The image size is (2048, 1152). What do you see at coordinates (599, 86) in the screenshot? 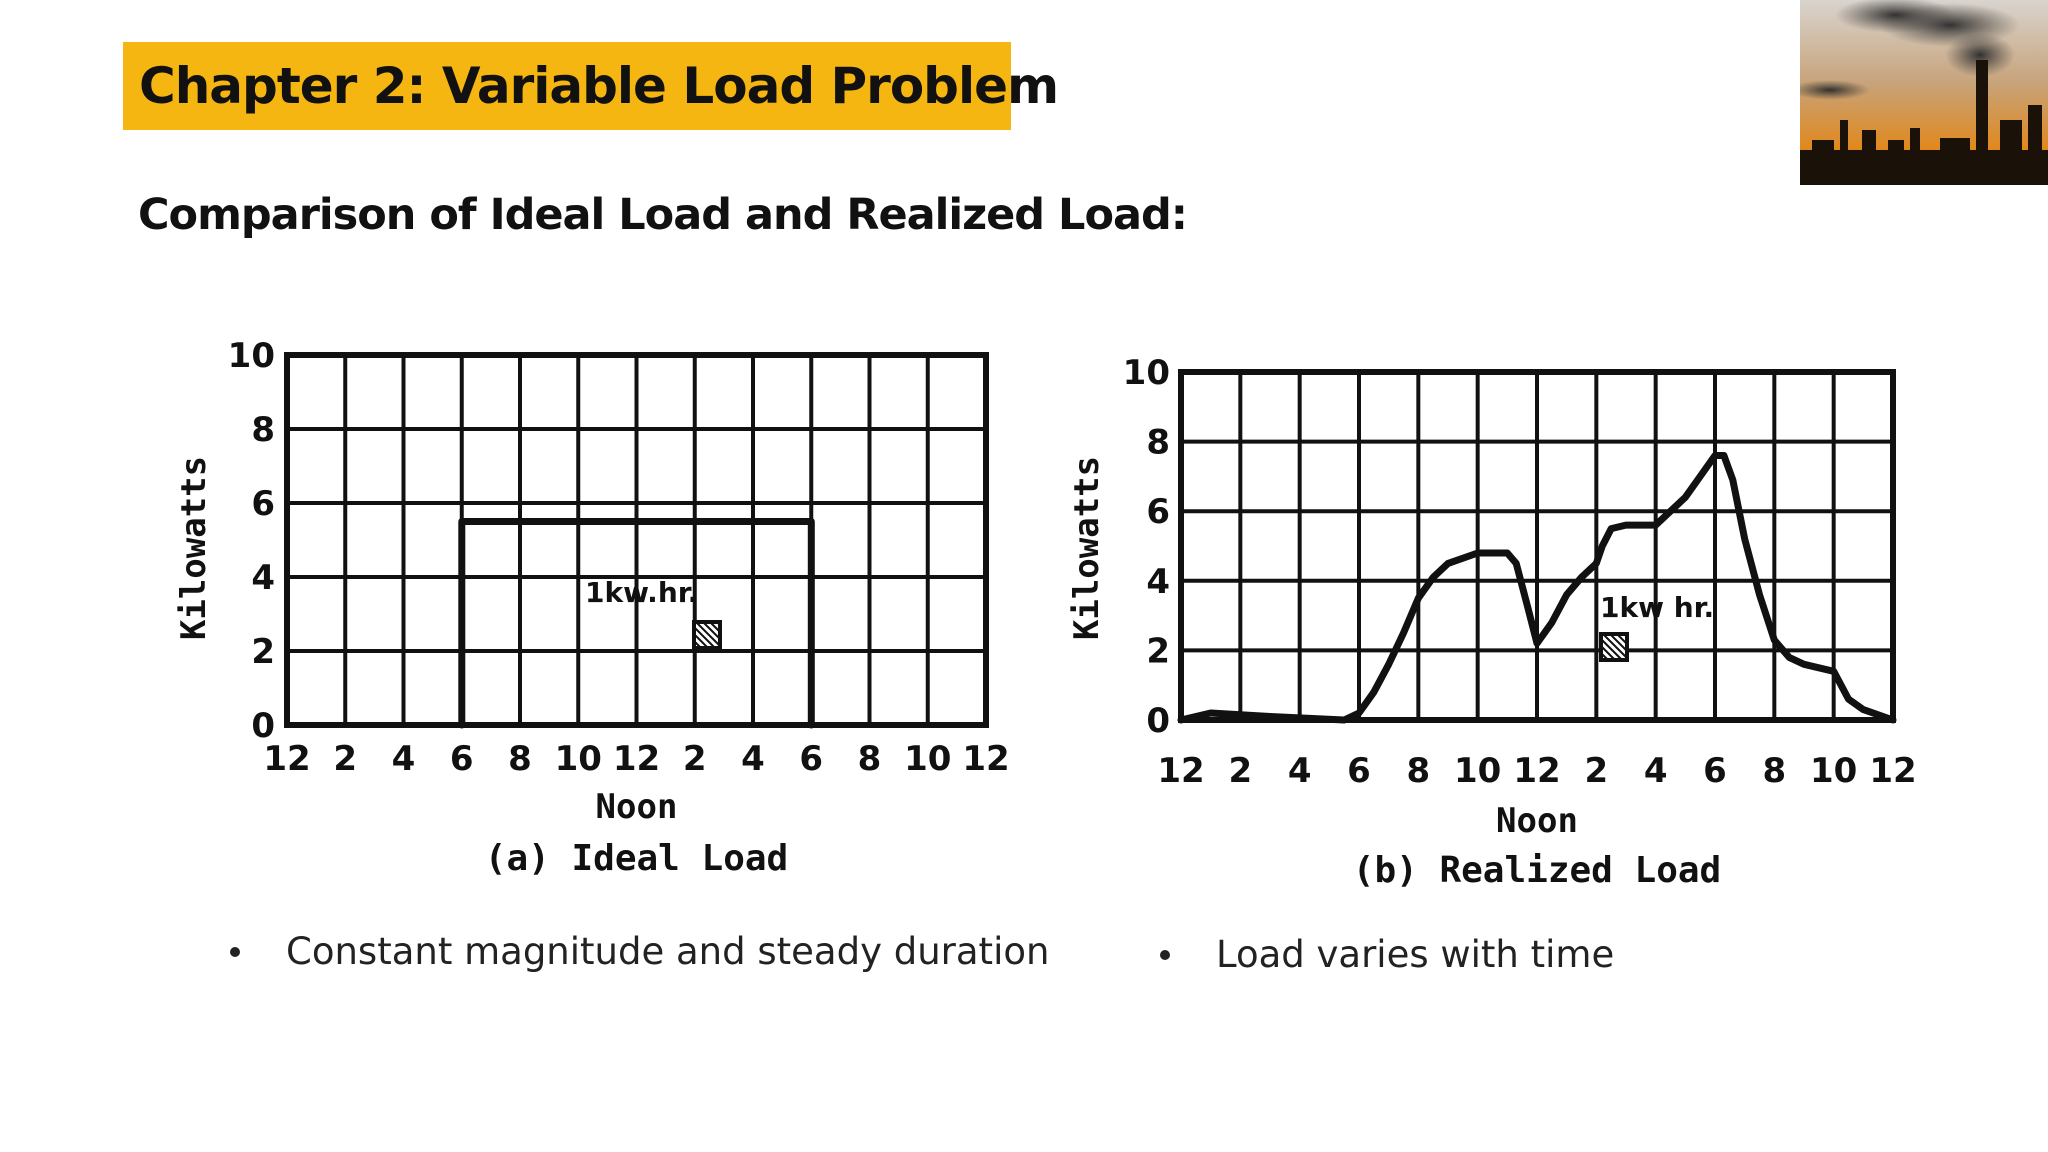
I see `slide-title: Chapter 2: Variable Load Problem` at bounding box center [599, 86].